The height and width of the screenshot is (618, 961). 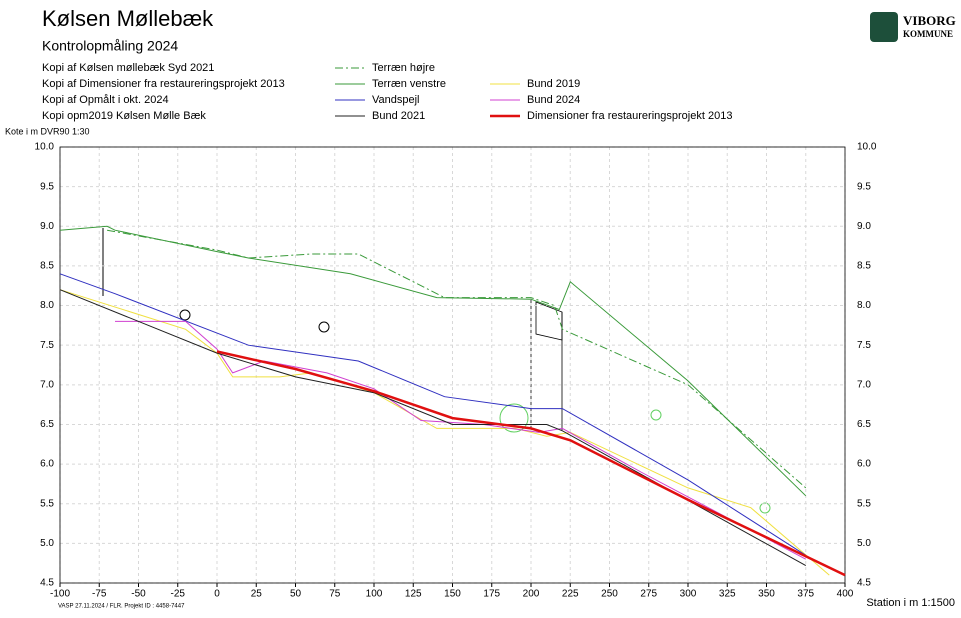 What do you see at coordinates (296, 594) in the screenshot?
I see `x-tick-label: 50` at bounding box center [296, 594].